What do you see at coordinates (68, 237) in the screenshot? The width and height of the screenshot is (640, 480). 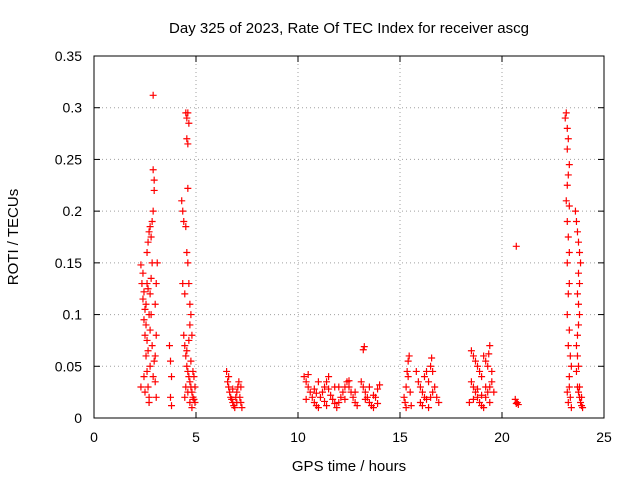 I see `y-axis-tick-labels: 0 0.05 0.1 0.15 0.2 0.25 0.3 0.35` at bounding box center [68, 237].